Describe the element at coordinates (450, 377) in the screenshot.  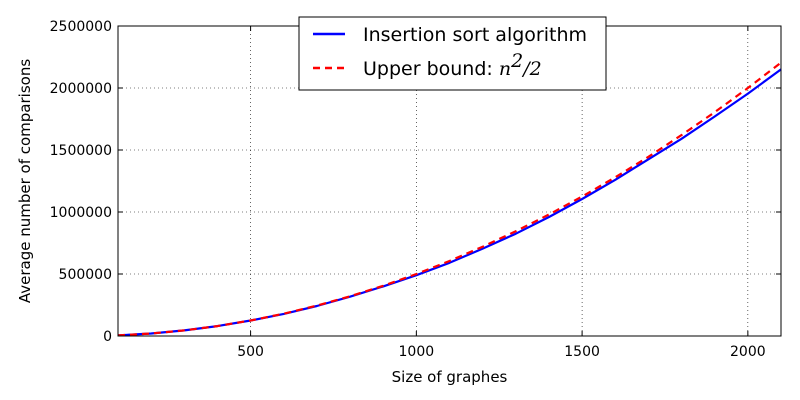
I see `x-axis-label: Size of graphes` at that location.